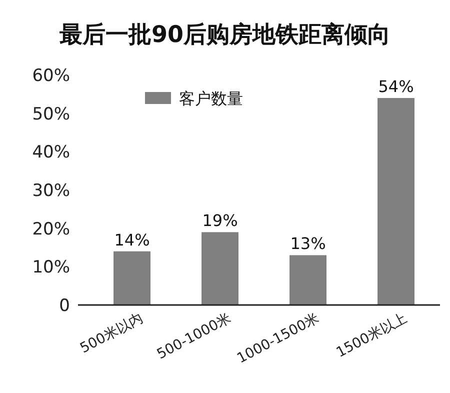  I want to click on y-tick-label: 0, so click(64, 306).